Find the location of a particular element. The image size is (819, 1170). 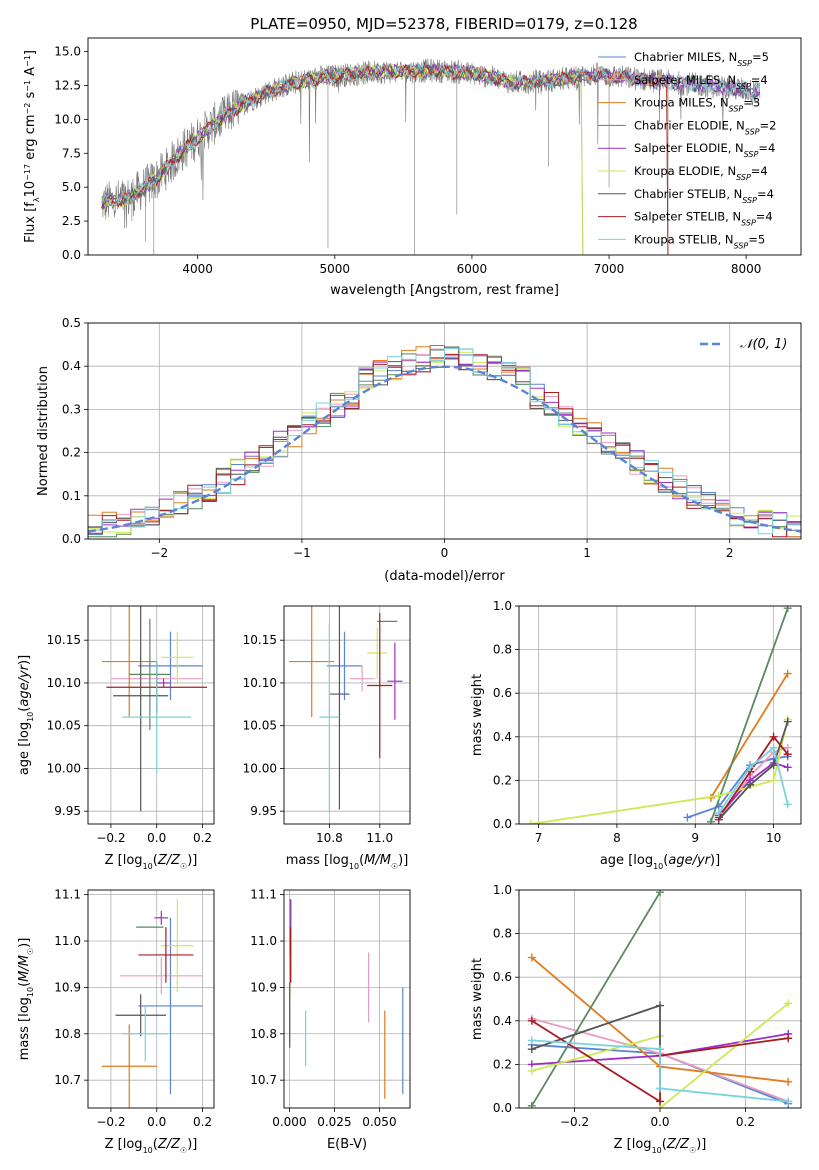

plot-area-mass-vs-Z is located at coordinates (152, 1003).